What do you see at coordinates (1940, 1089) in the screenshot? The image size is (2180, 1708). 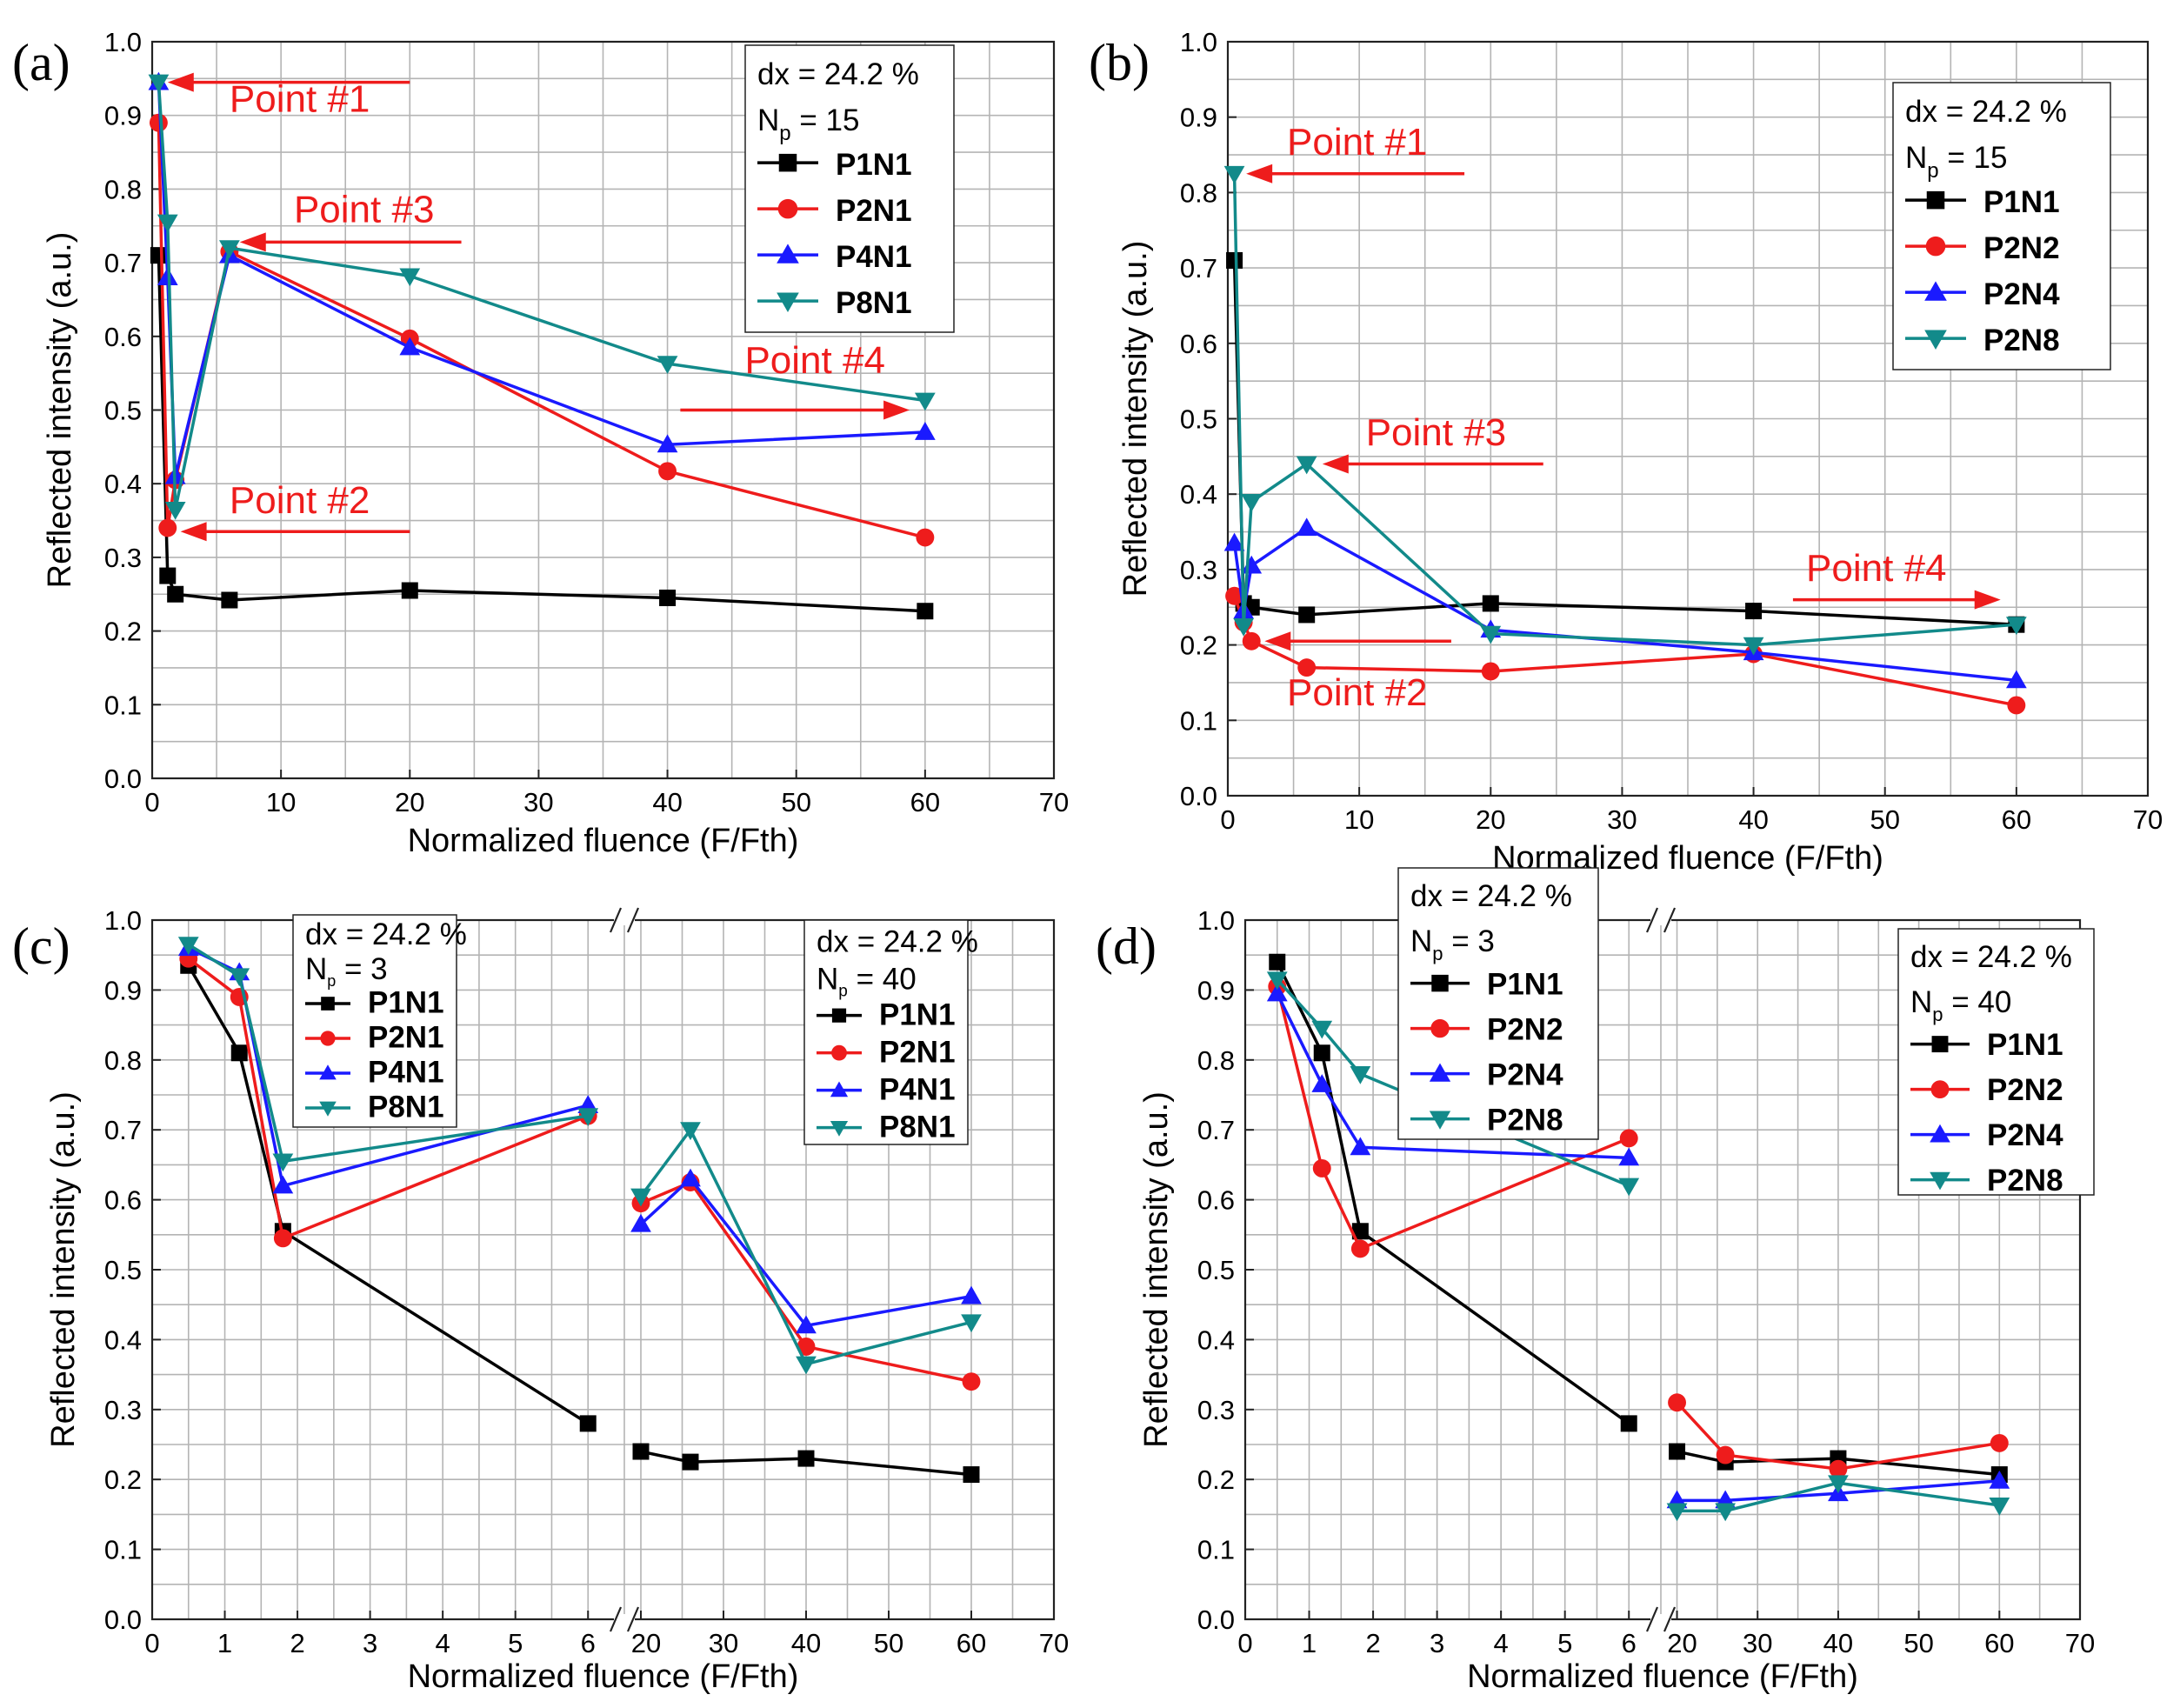 I see `legend-marker-P2N2` at bounding box center [1940, 1089].